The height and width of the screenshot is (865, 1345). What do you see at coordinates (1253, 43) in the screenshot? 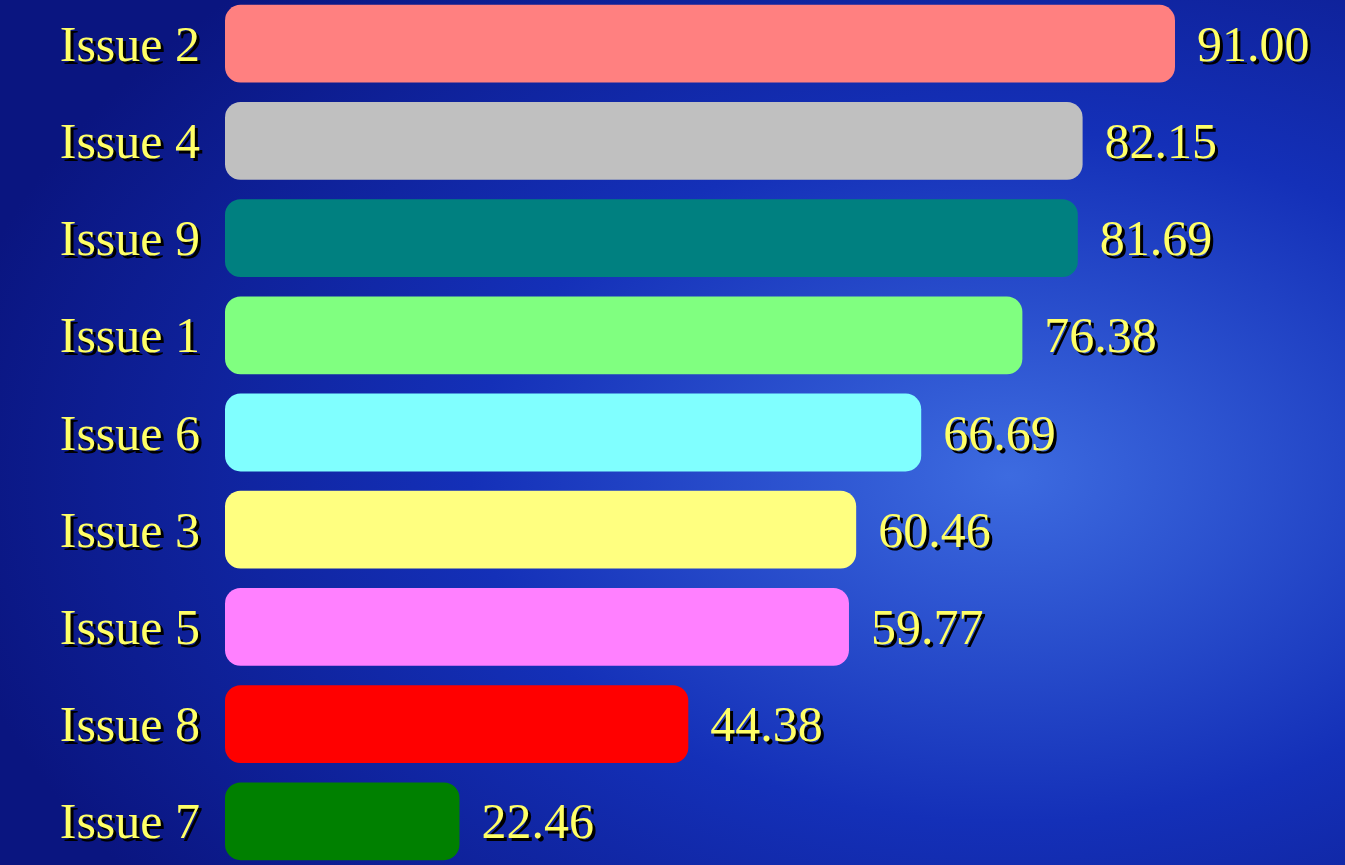
I see `data-label: 91.00` at bounding box center [1253, 43].